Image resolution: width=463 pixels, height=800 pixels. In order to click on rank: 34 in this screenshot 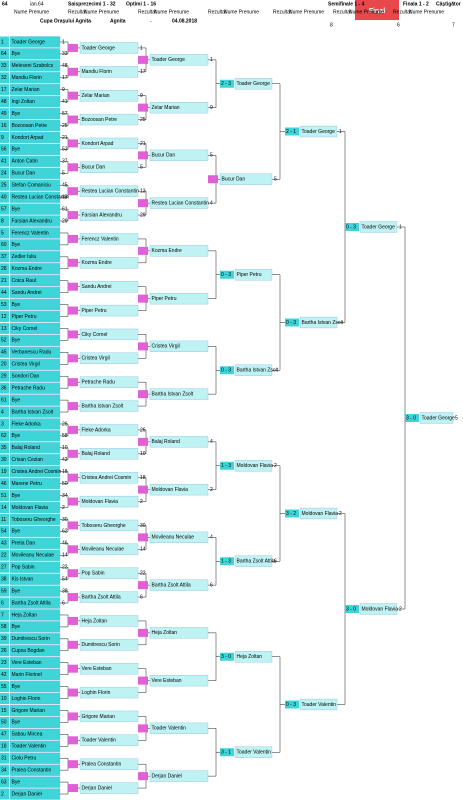, I will do `click(65, 496)`.